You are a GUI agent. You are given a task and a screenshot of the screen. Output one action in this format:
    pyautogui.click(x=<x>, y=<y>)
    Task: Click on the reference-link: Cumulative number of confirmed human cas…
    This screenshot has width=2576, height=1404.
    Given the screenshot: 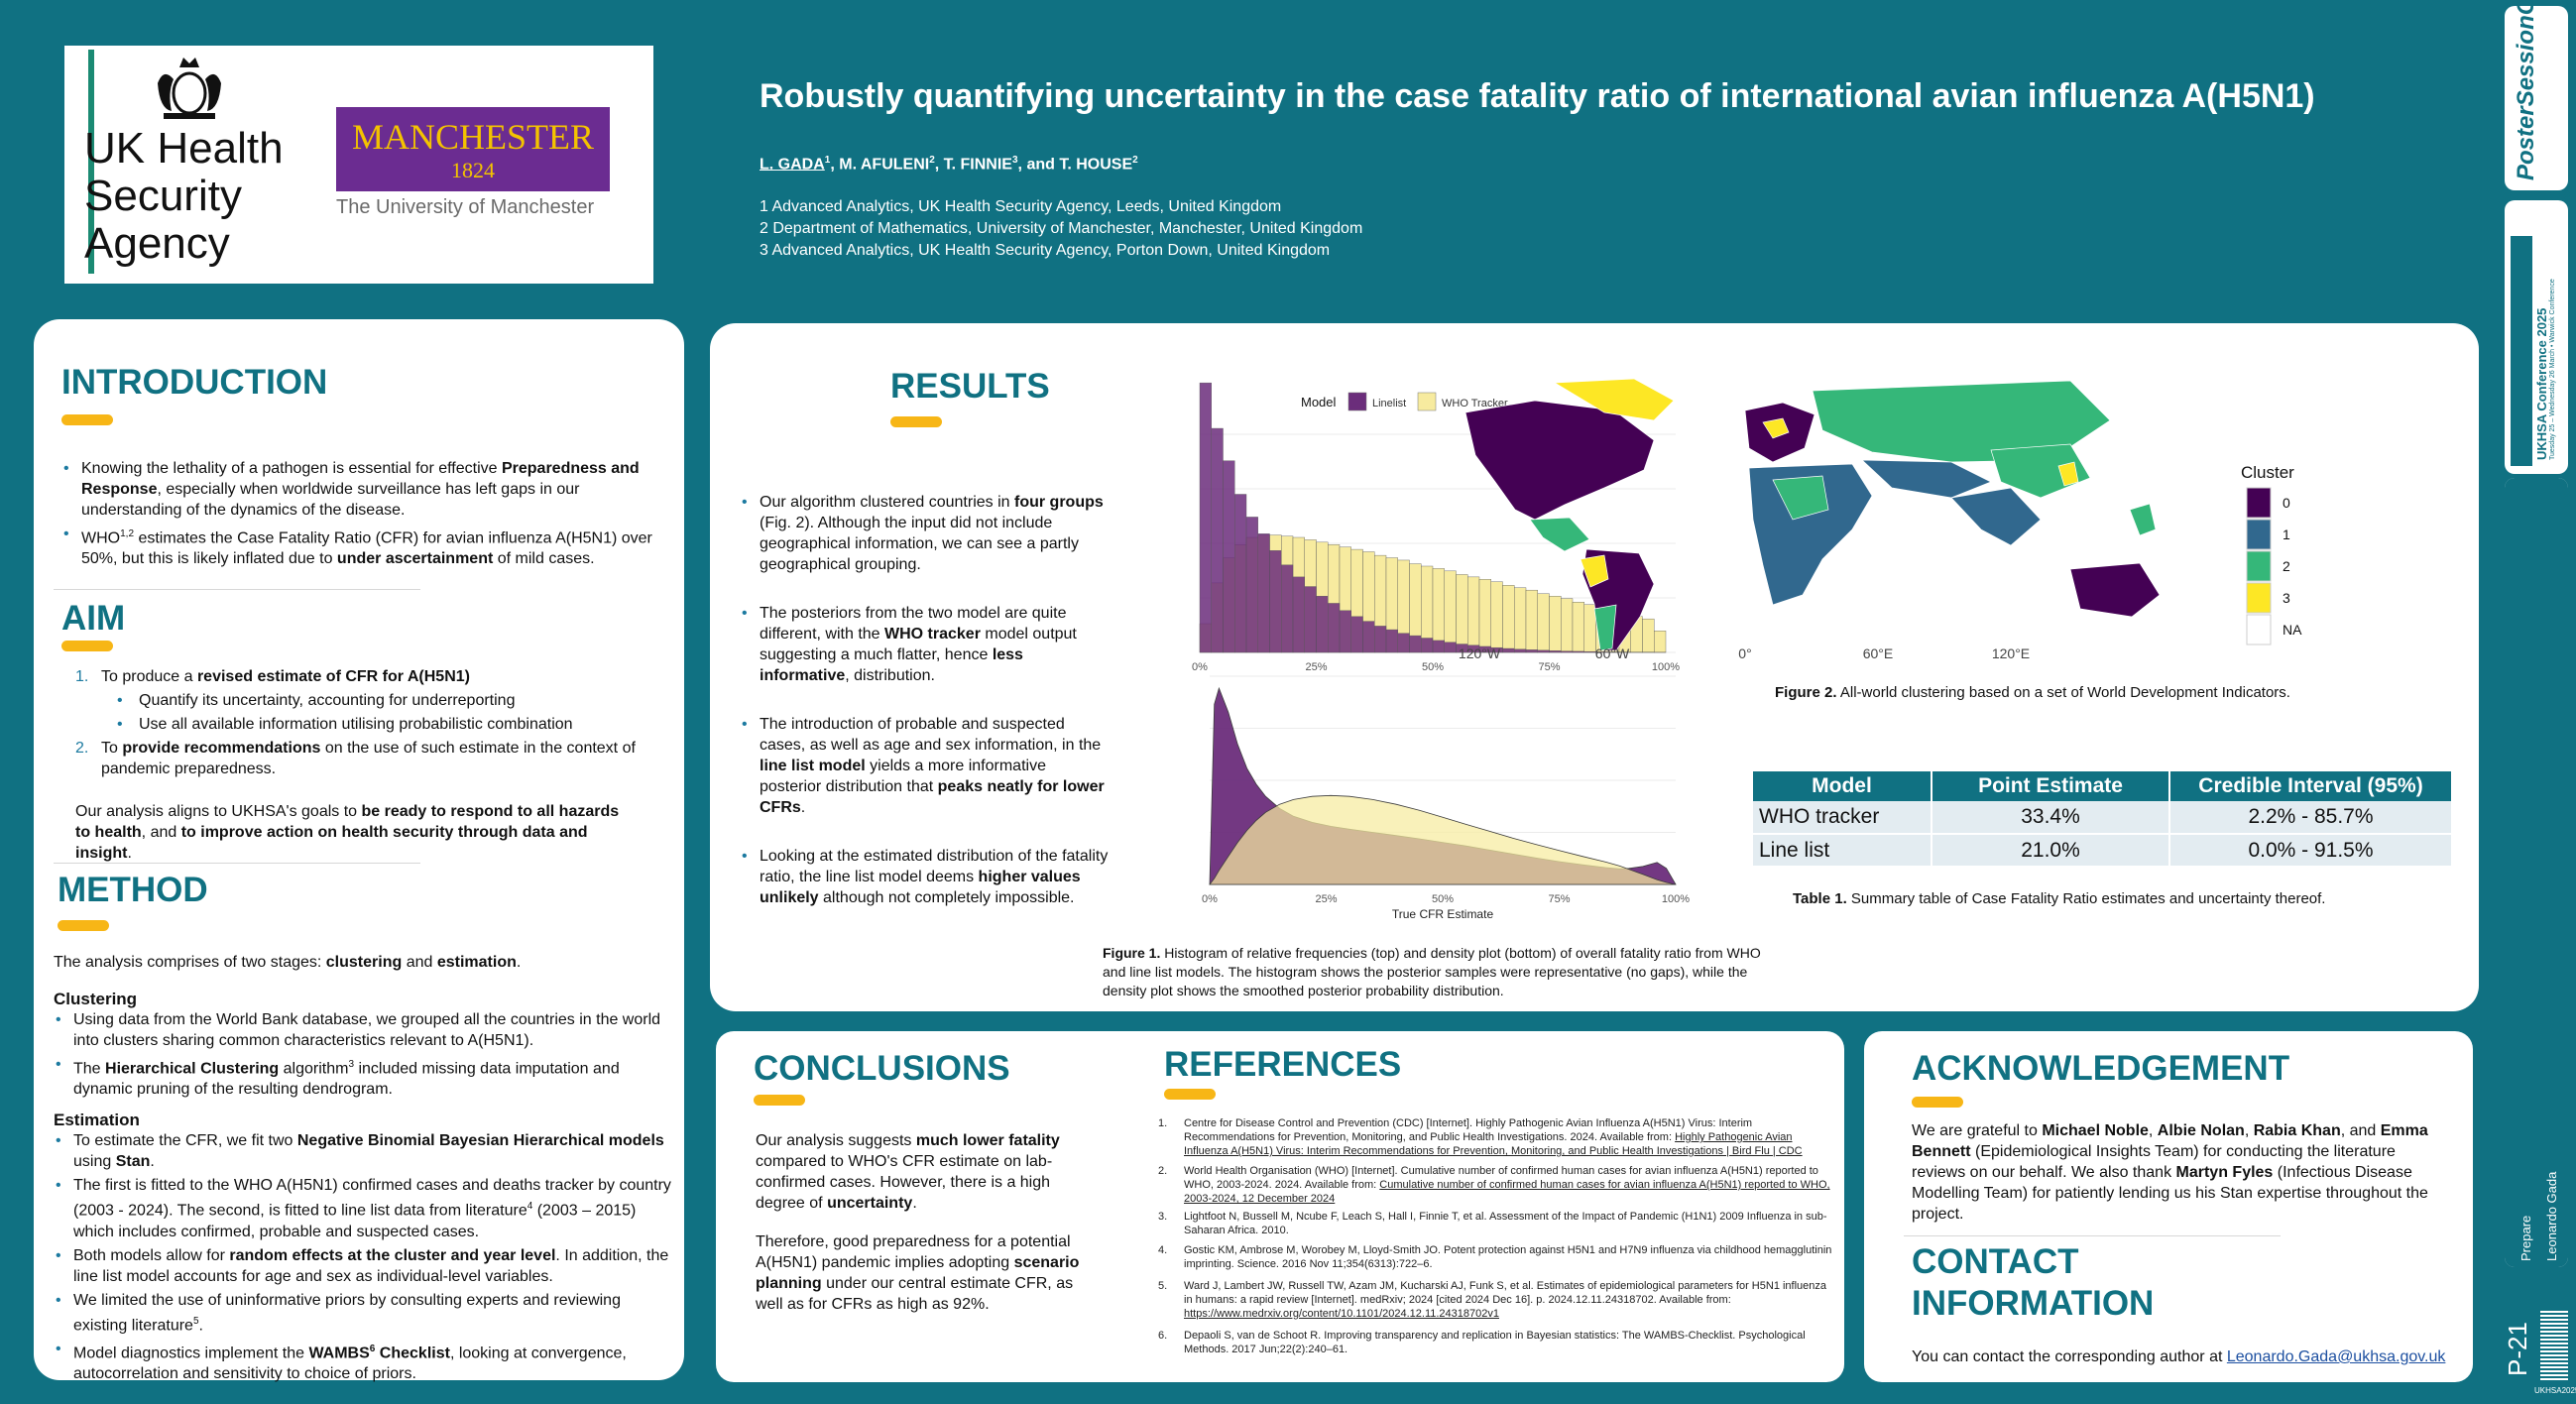 What is the action you would take?
    pyautogui.click(x=1507, y=1192)
    